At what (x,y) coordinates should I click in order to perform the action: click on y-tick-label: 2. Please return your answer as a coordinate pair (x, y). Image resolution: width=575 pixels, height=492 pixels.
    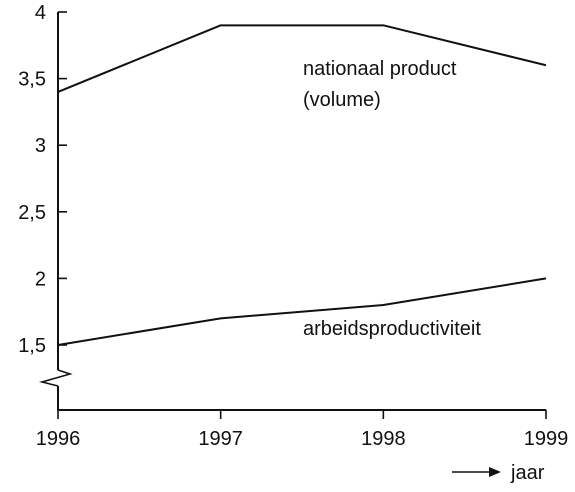
    Looking at the image, I should click on (40, 279).